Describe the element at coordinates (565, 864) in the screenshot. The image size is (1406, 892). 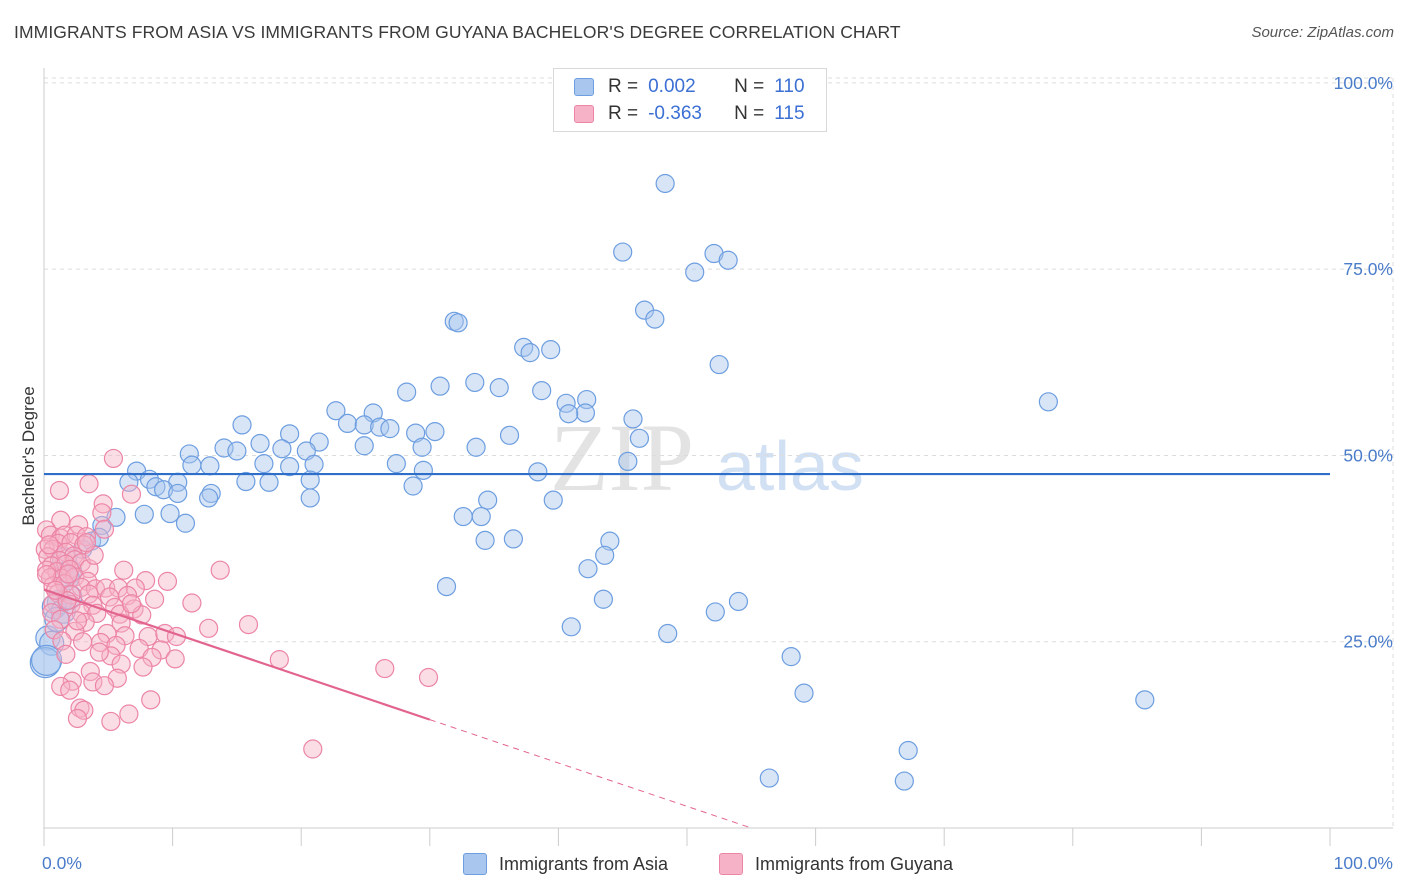
I see `bottom-legend-asia: Immigrants from Asia` at that location.